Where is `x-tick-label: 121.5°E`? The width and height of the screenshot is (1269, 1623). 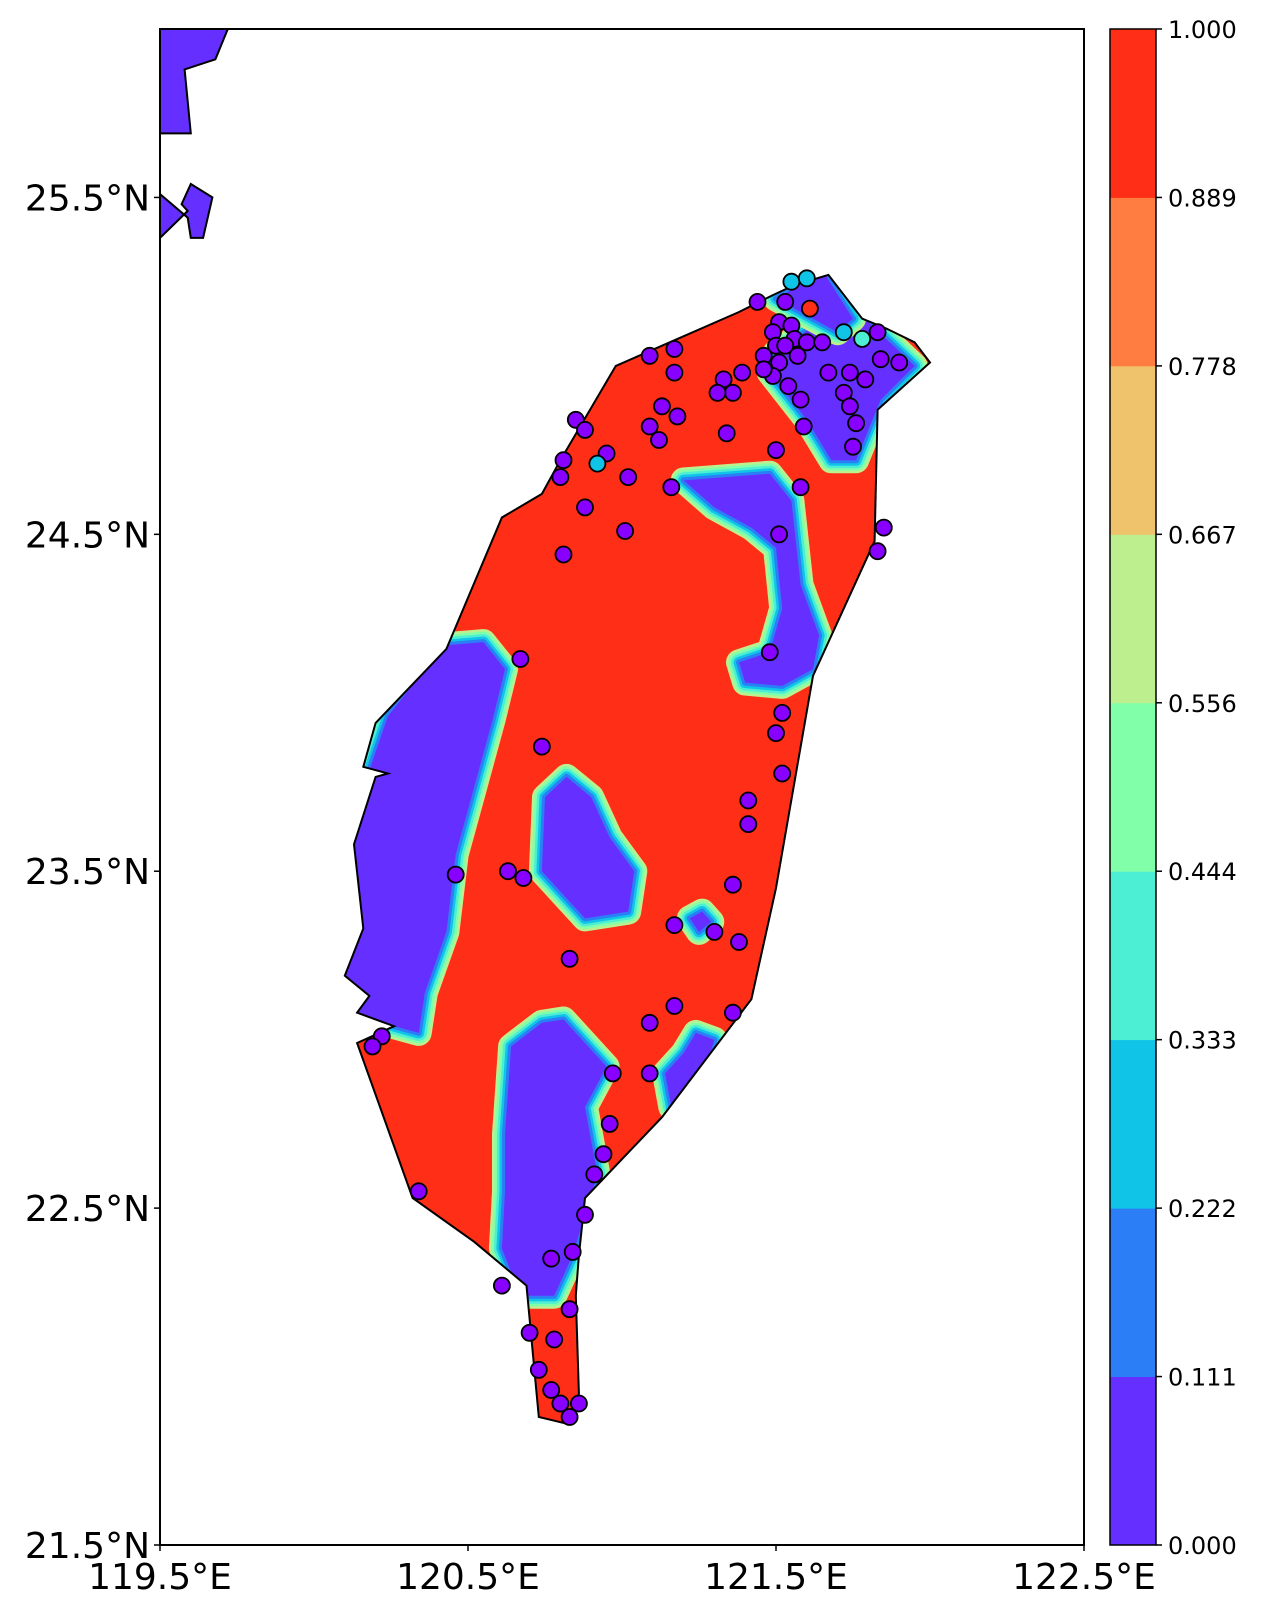
x-tick-label: 121.5°E is located at coordinates (776, 1577).